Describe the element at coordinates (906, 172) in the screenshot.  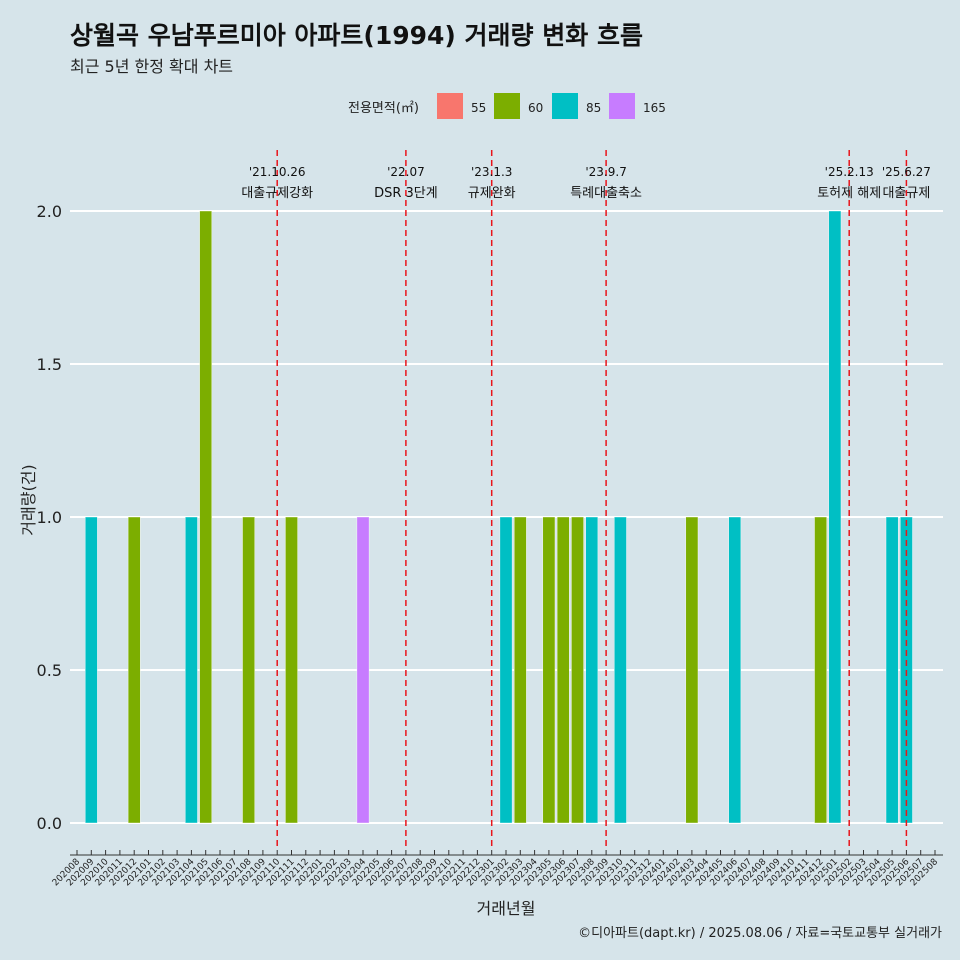
I see `event-date: '25.6.27` at that location.